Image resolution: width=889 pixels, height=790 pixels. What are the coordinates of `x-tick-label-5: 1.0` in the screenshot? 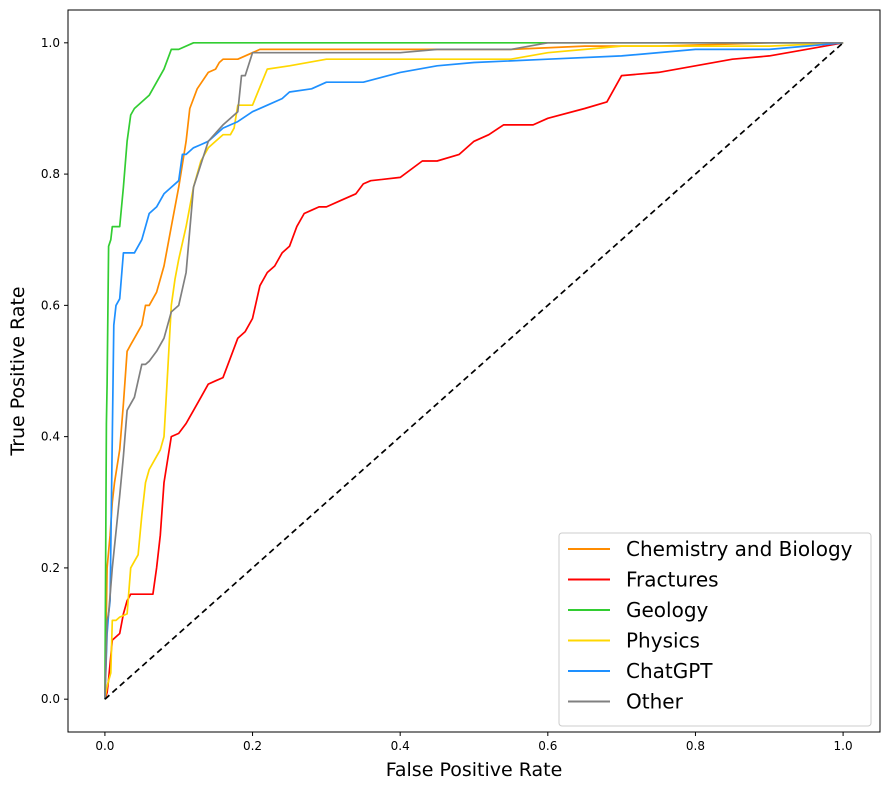 It's located at (843, 746).